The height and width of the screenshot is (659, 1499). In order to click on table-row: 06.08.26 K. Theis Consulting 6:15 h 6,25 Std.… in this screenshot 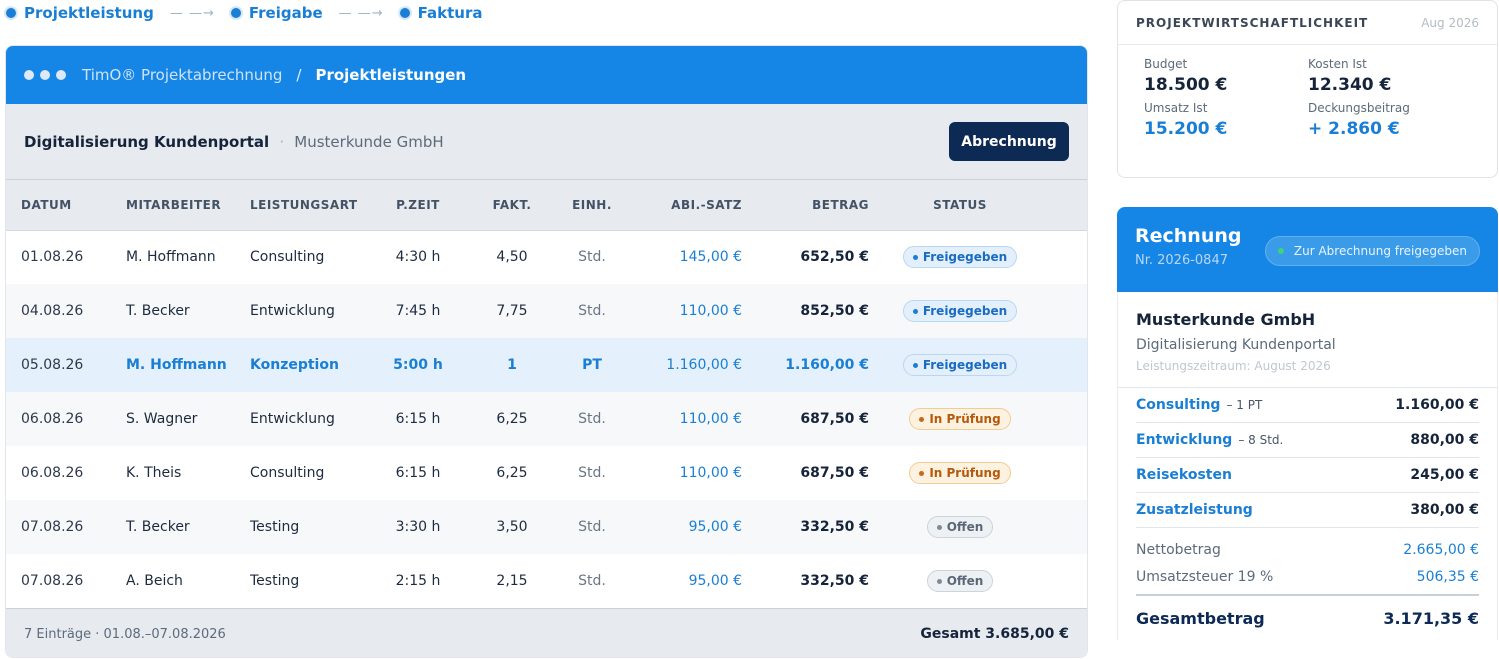, I will do `click(546, 473)`.